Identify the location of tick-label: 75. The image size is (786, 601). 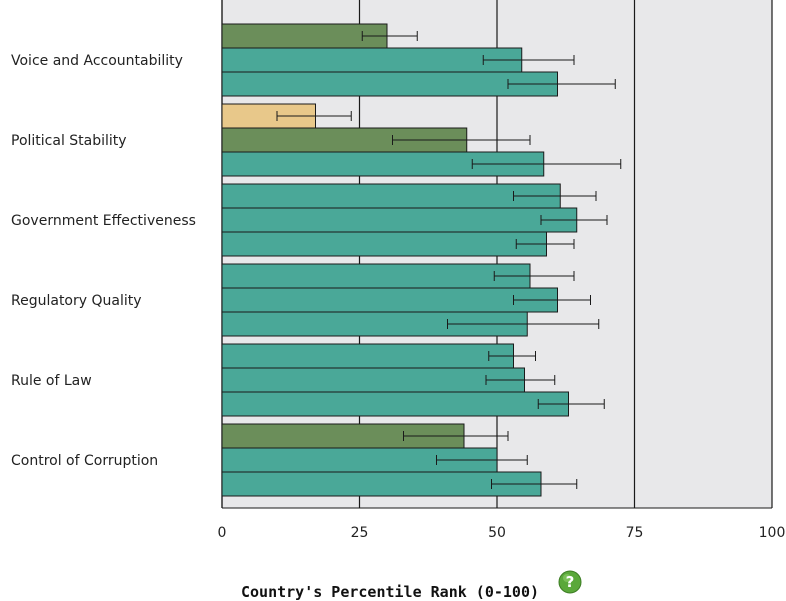
(635, 533).